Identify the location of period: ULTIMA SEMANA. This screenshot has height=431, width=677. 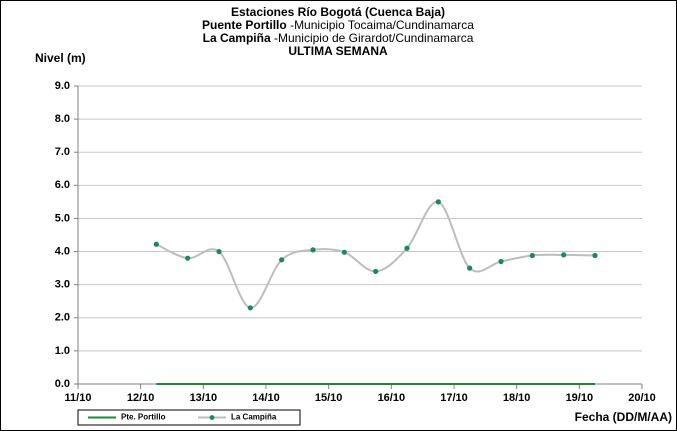
(338, 51).